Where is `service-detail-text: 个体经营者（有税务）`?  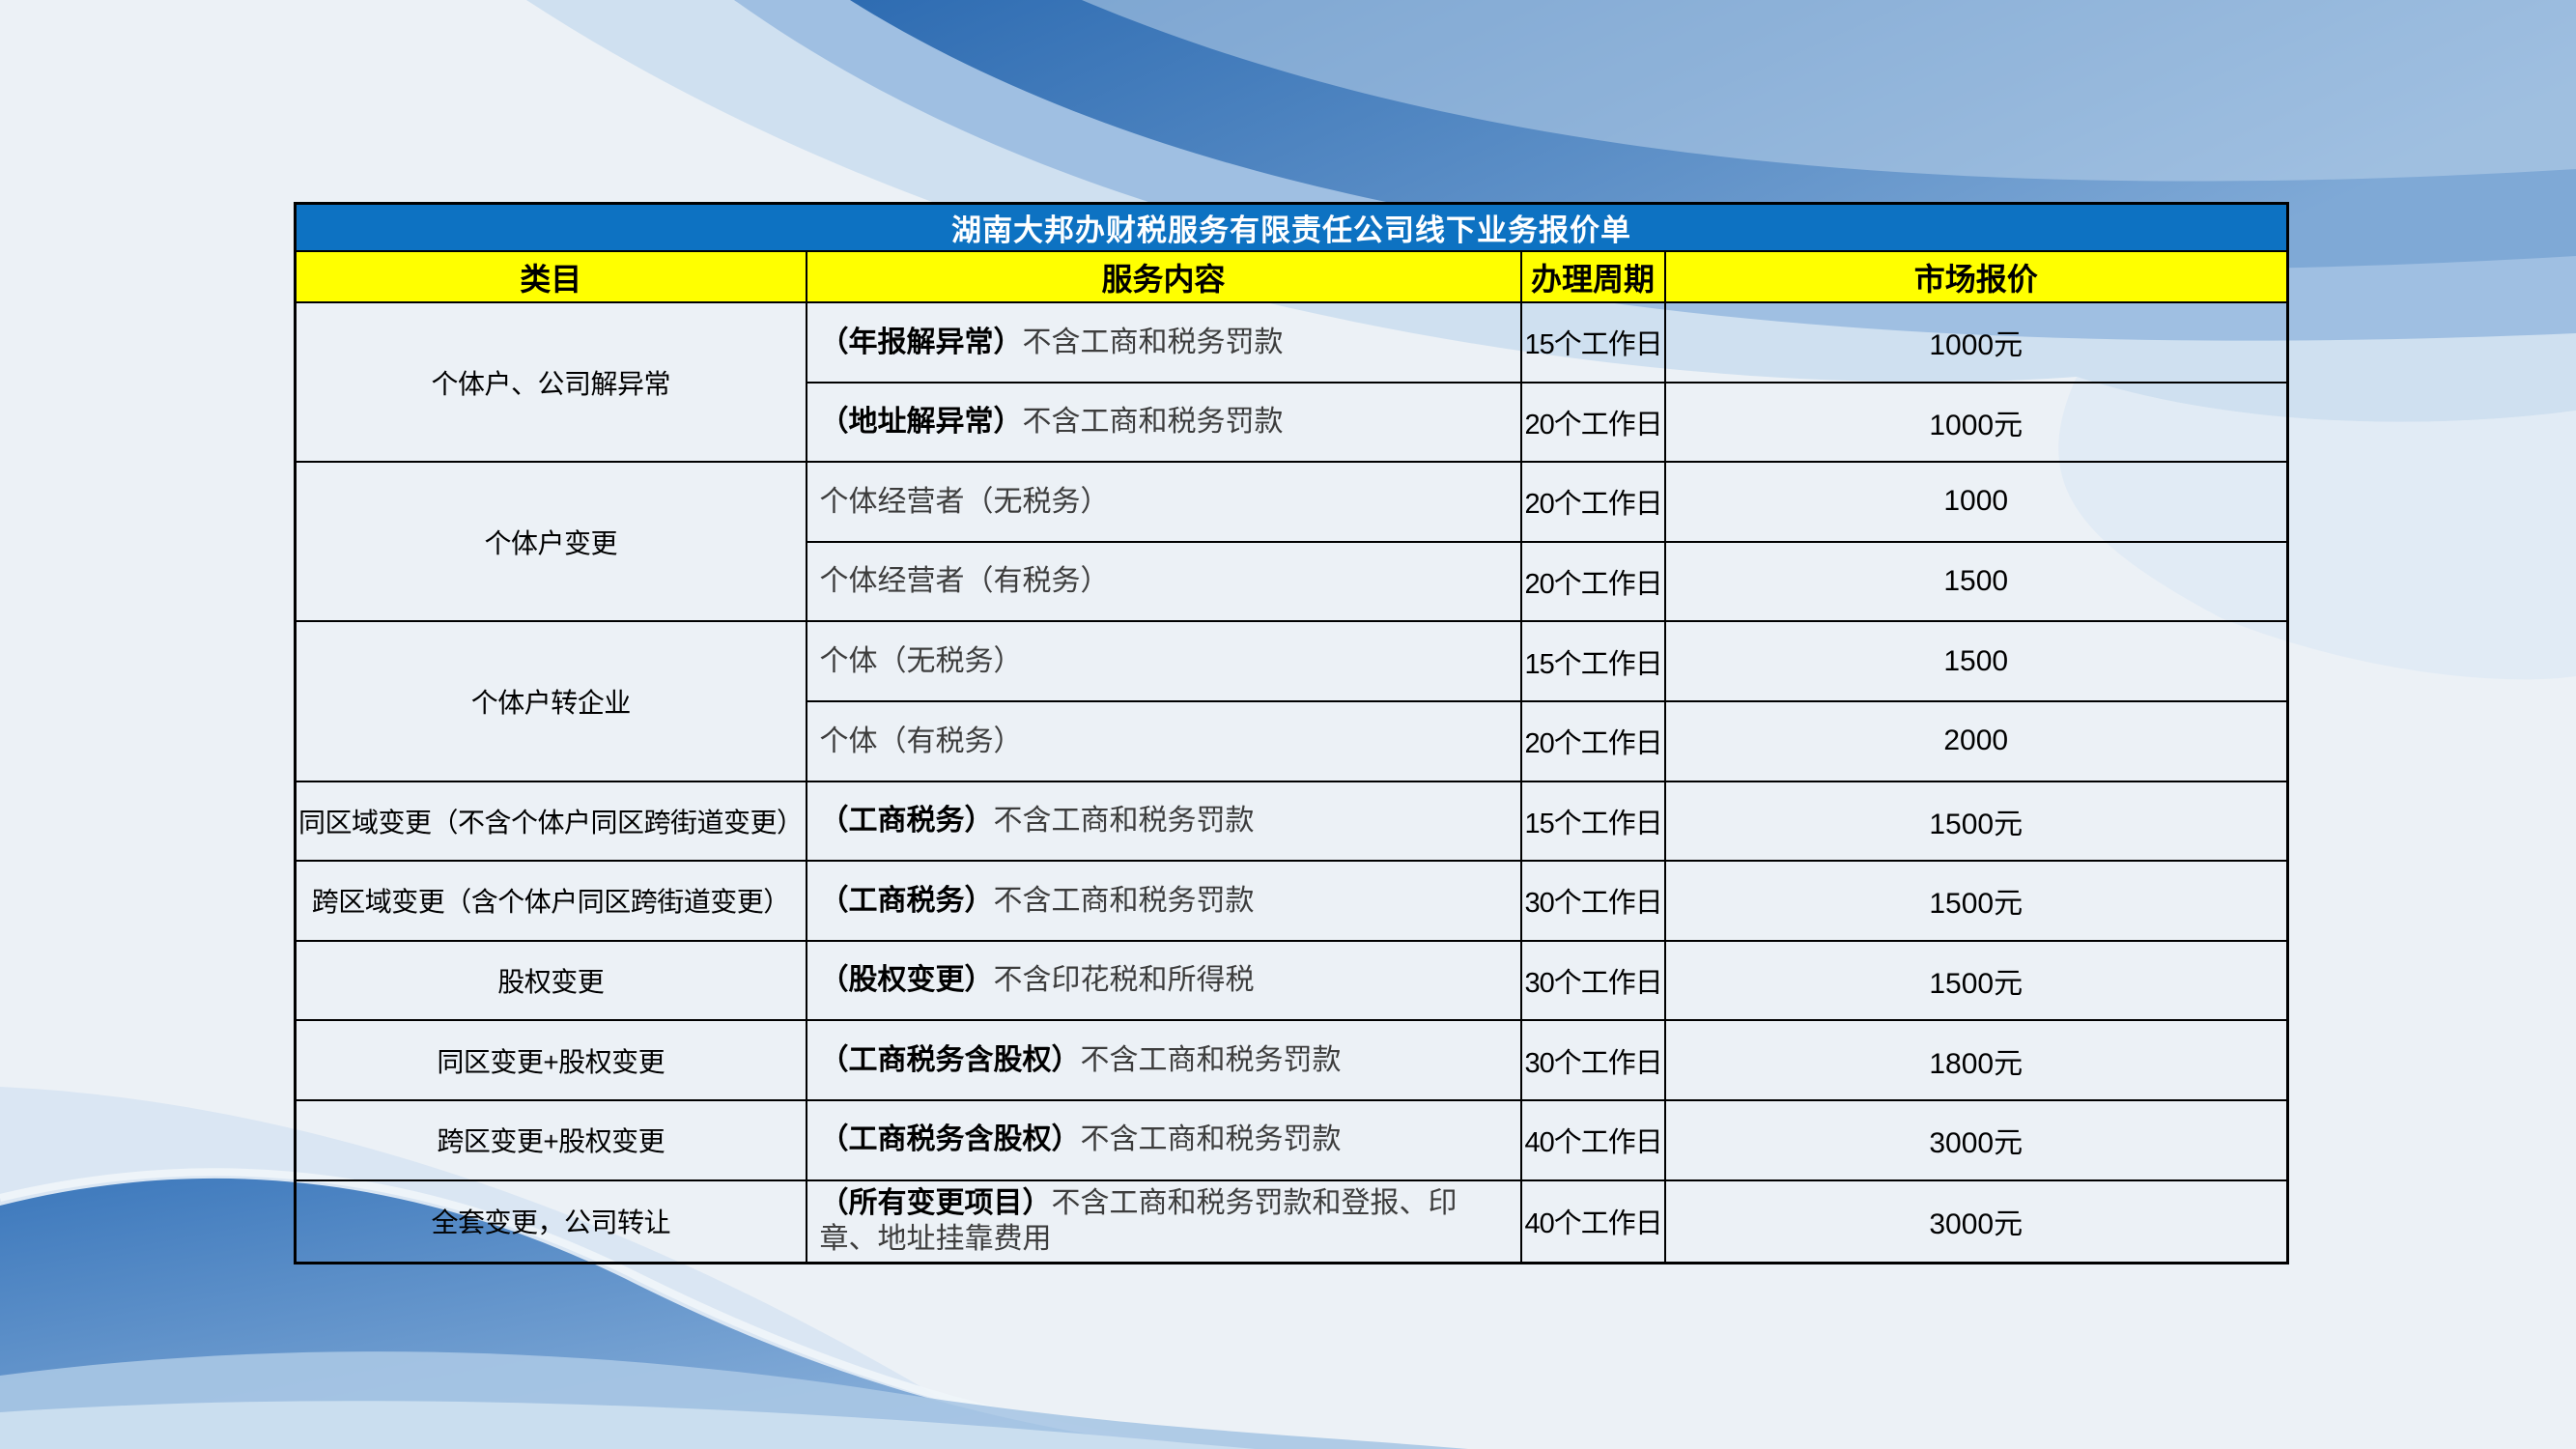 service-detail-text: 个体经营者（有税务） is located at coordinates (964, 581).